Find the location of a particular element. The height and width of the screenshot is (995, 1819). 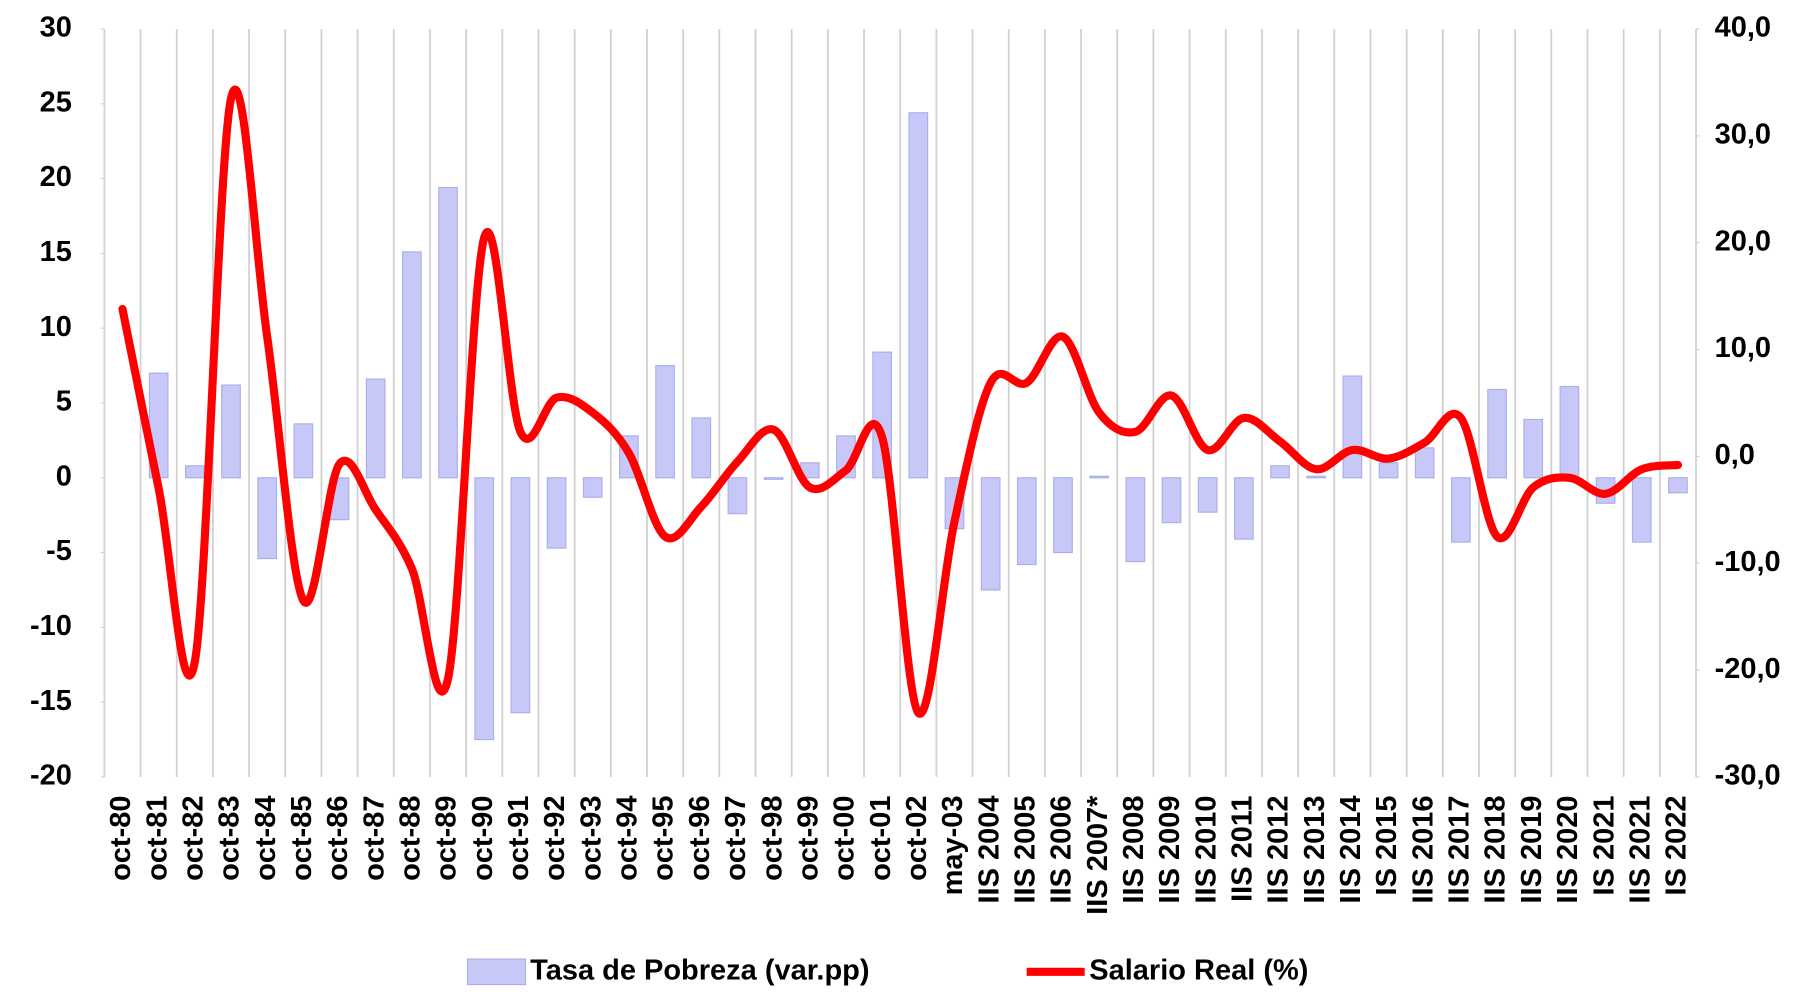

x-tick-label: IIS 2014 is located at coordinates (1351, 850).